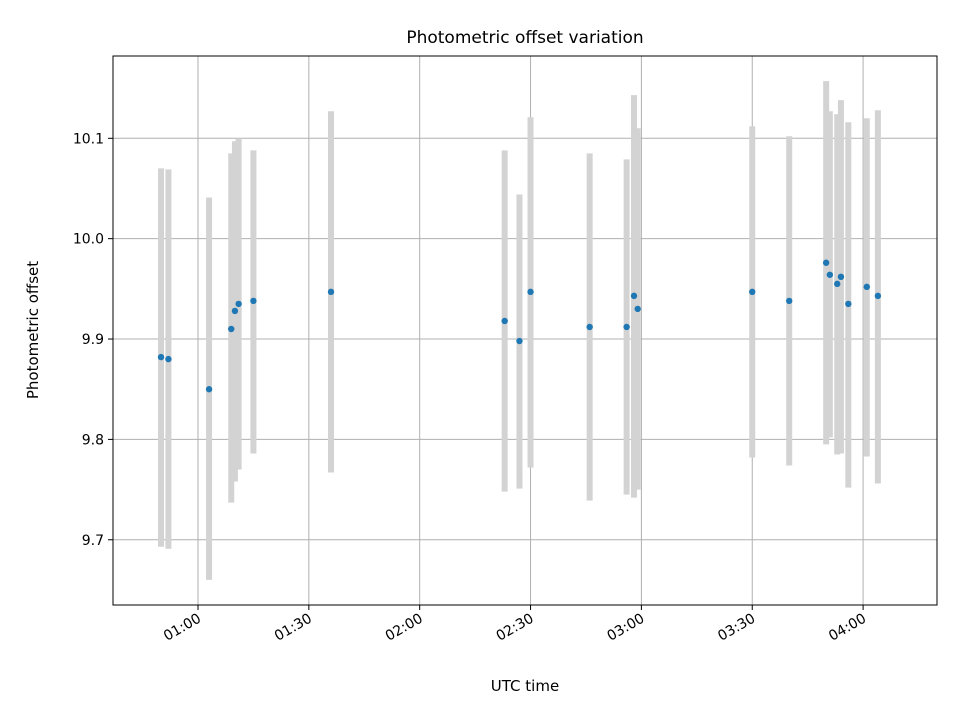 This screenshot has width=960, height=720. Describe the element at coordinates (525, 686) in the screenshot. I see `x-axis-label: UTC time` at that location.